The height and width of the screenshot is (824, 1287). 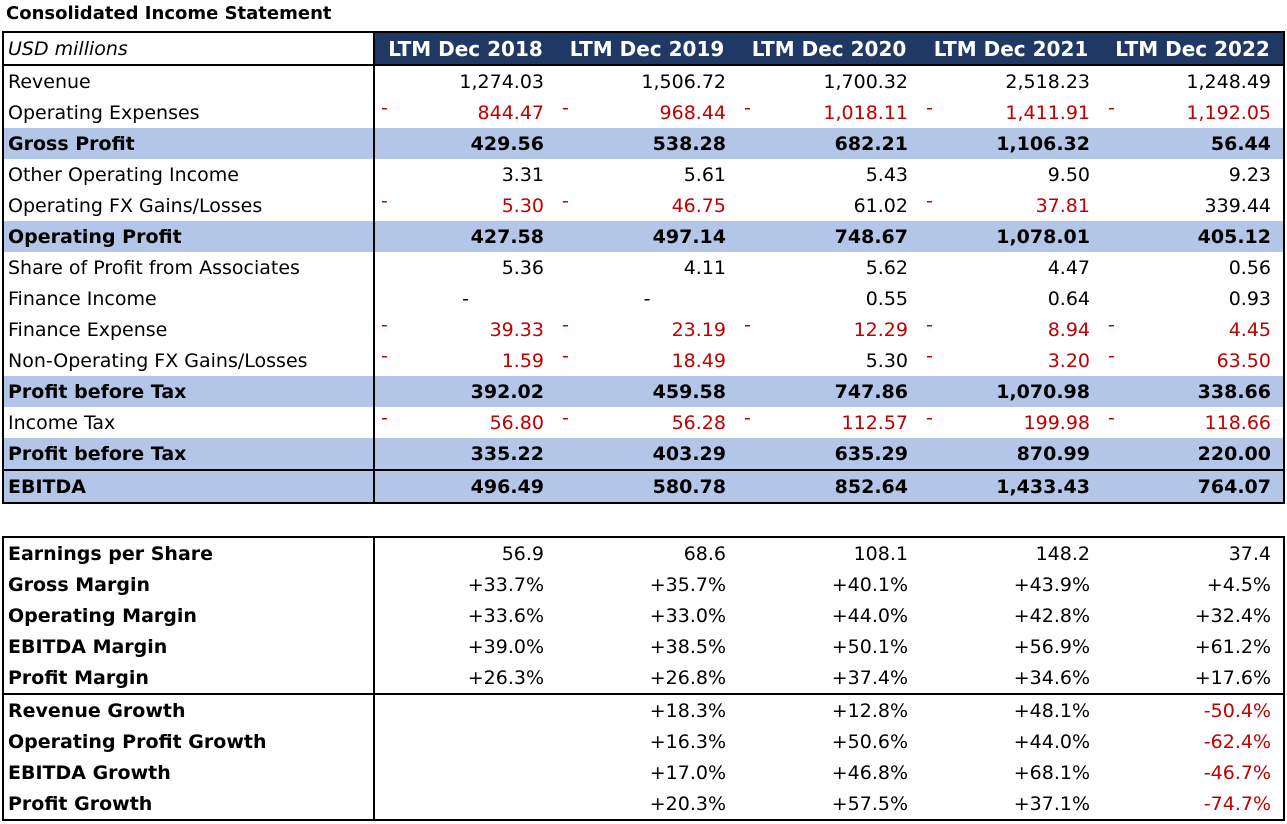 What do you see at coordinates (689, 391) in the screenshot?
I see `cell-value: 459.58` at bounding box center [689, 391].